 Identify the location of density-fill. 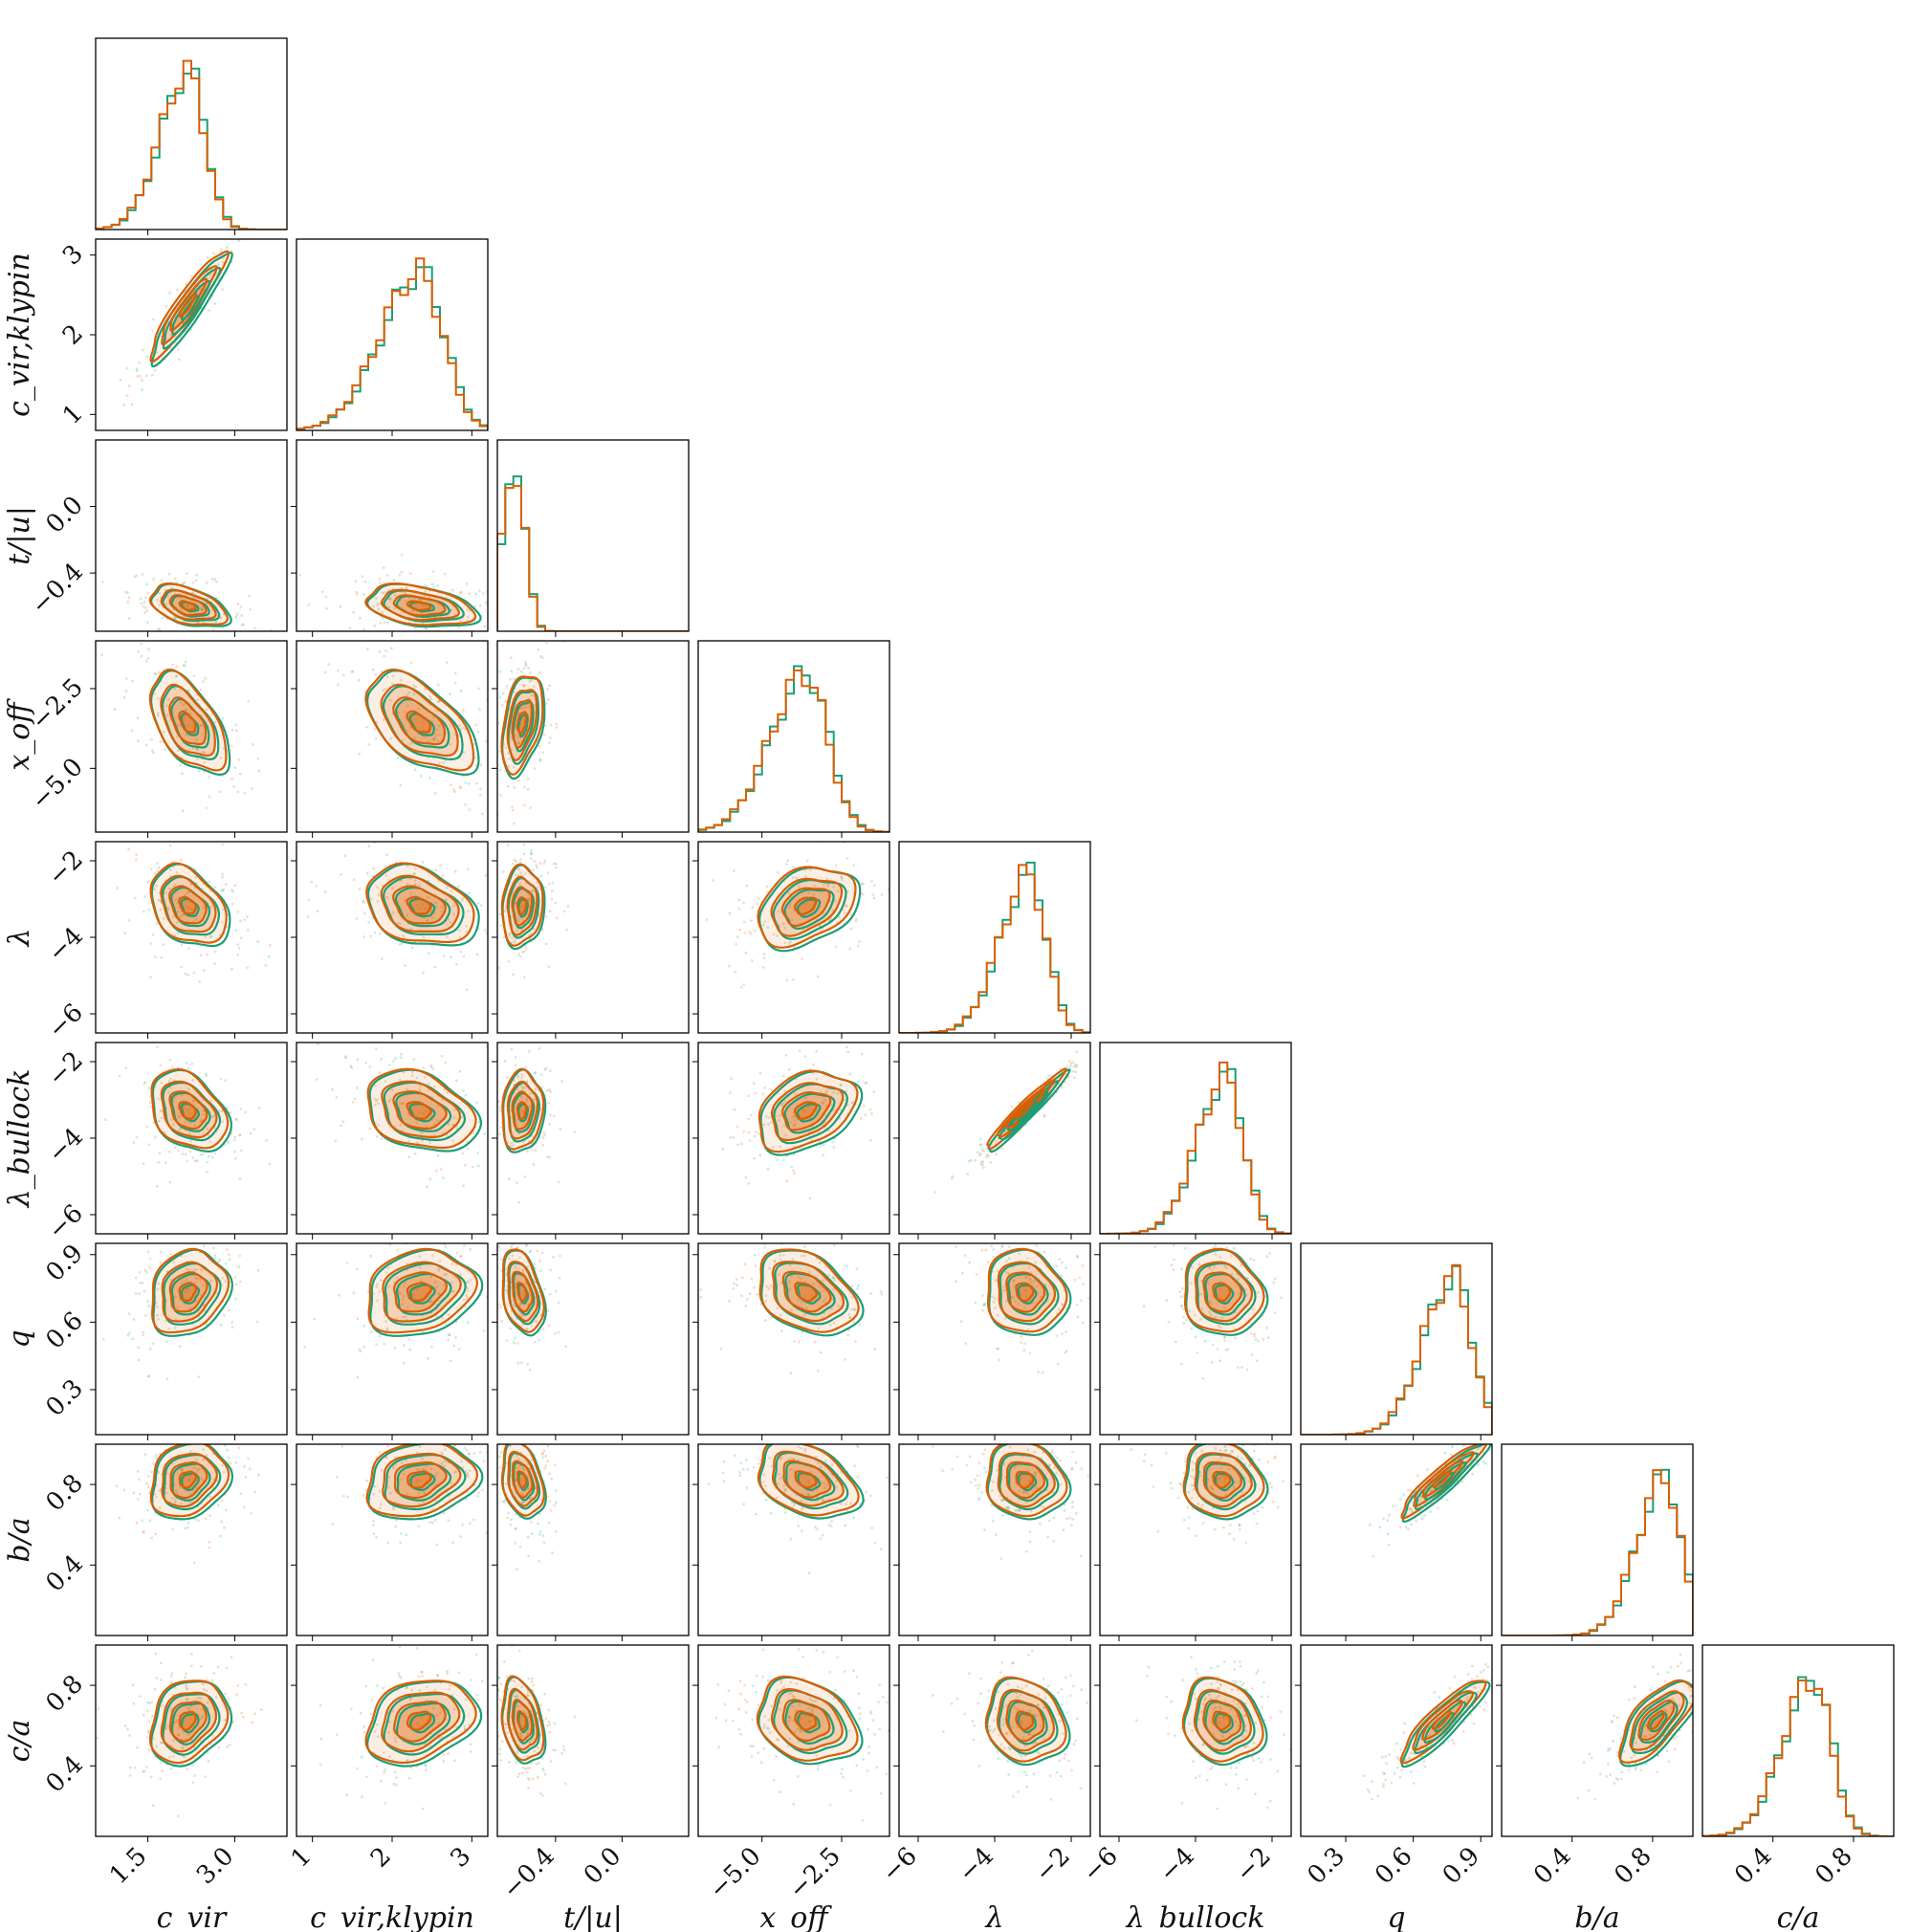
(809, 1292).